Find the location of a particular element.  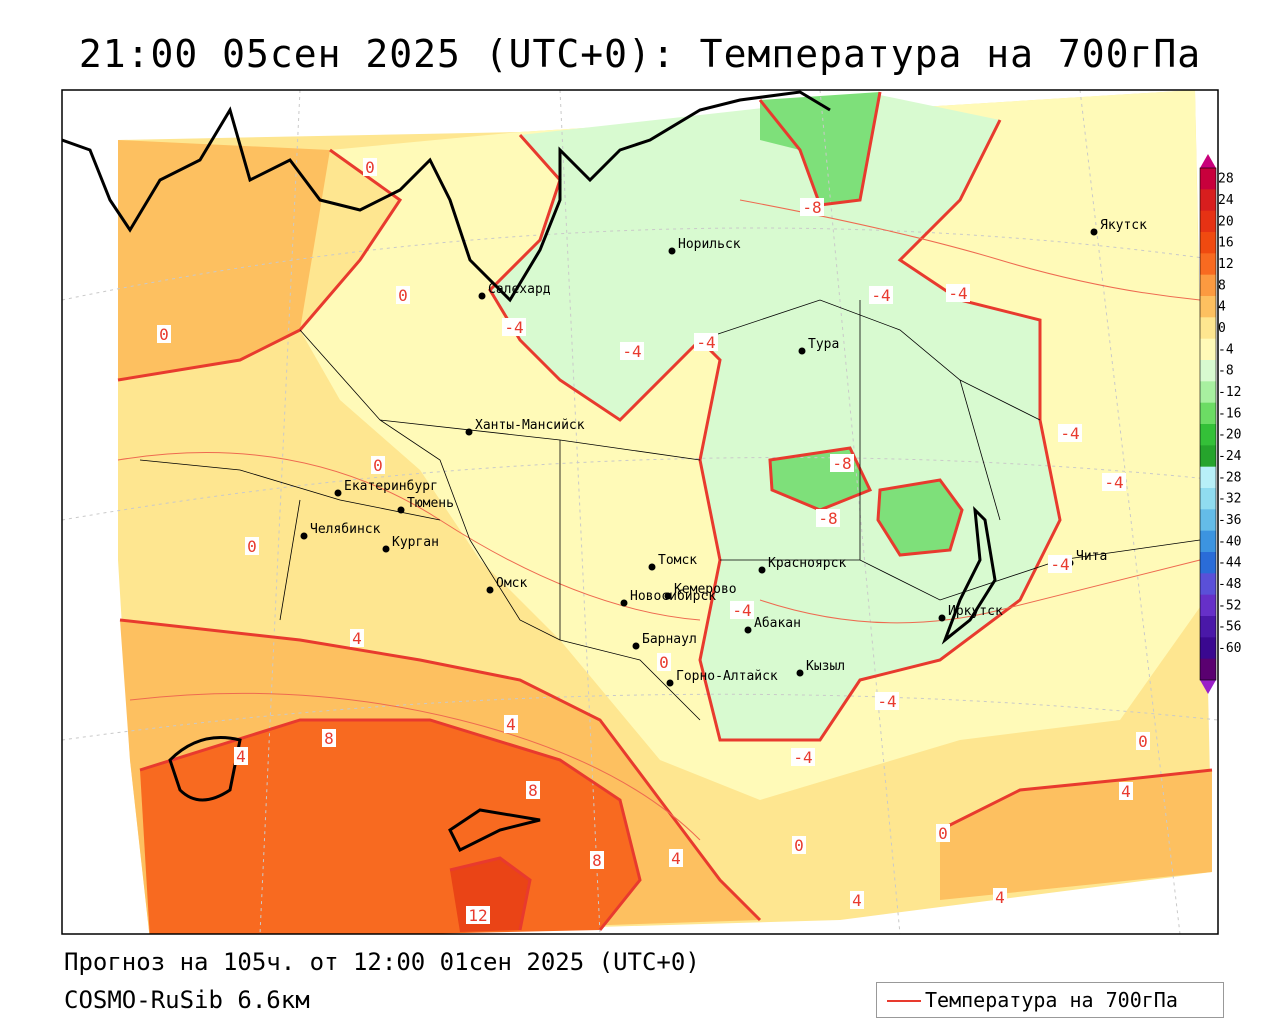

city-label: Салехард is located at coordinates (519, 289).